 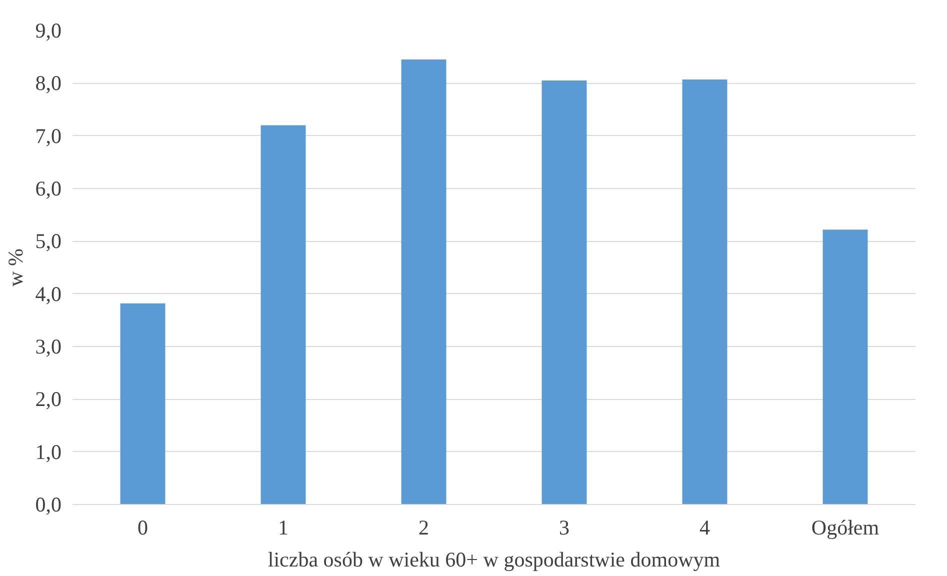 What do you see at coordinates (494, 560) in the screenshot?
I see `x-axis-title: liczba osób w wieku 60+ w gospodarstwie domowym` at bounding box center [494, 560].